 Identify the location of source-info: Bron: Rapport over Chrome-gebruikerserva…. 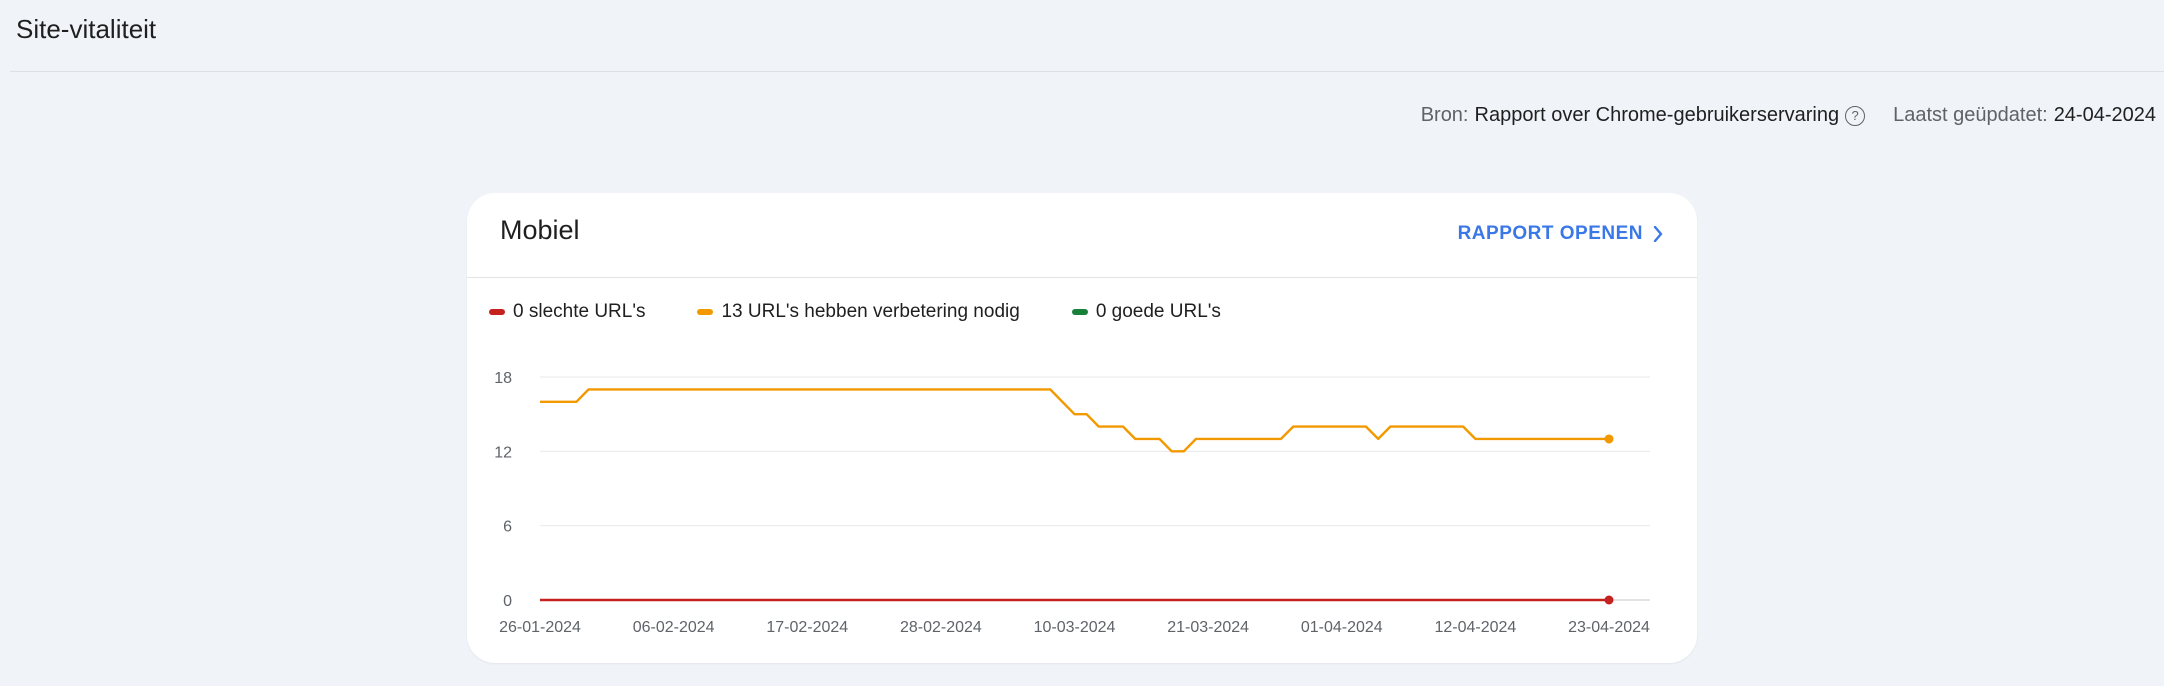
(1788, 115).